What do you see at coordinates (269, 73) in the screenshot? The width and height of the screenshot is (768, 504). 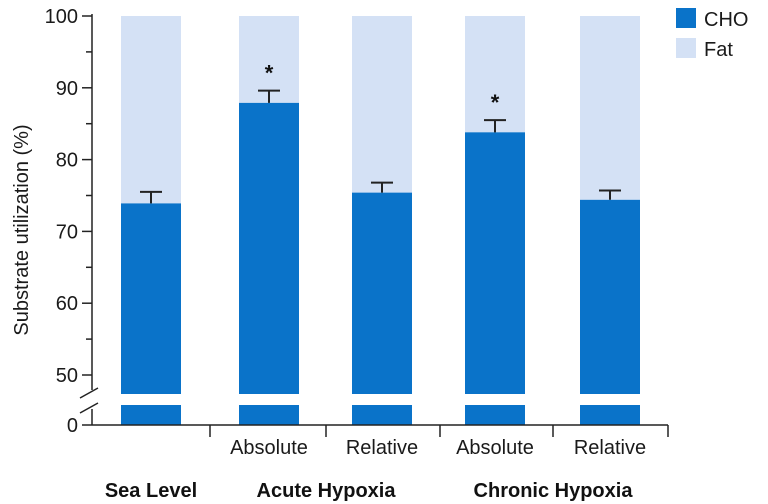 I see `significance-marker-1: *` at bounding box center [269, 73].